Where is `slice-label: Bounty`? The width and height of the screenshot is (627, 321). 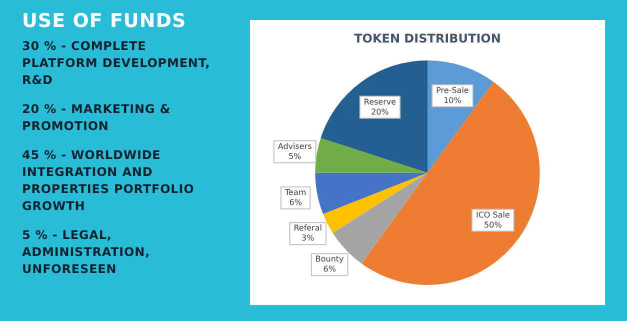 slice-label: Bounty is located at coordinates (329, 259).